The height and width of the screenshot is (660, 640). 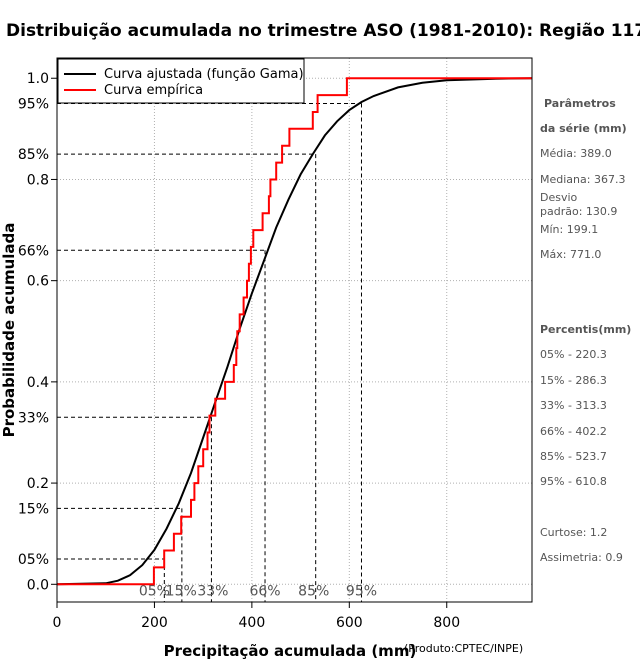 I want to click on percentile-y-label-3: 66%, so click(x=33, y=251).